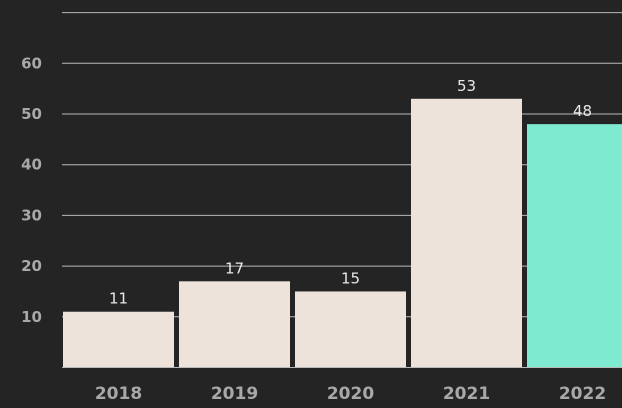 The height and width of the screenshot is (408, 622). What do you see at coordinates (118, 339) in the screenshot?
I see `bar-2018` at bounding box center [118, 339].